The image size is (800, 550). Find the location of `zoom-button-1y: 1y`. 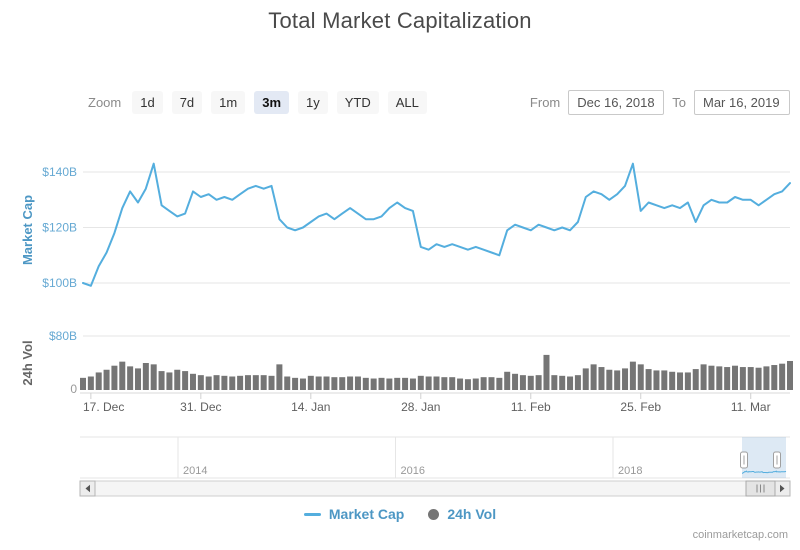

zoom-button-1y: 1y is located at coordinates (313, 102).